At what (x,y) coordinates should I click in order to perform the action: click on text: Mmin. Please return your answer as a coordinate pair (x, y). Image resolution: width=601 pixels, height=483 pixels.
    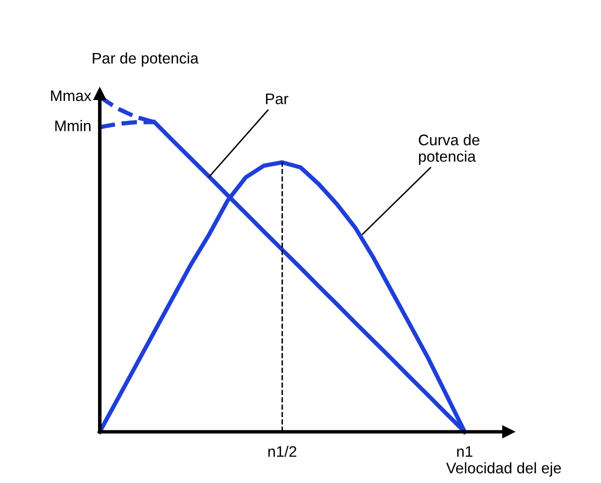
    Looking at the image, I should click on (72, 126).